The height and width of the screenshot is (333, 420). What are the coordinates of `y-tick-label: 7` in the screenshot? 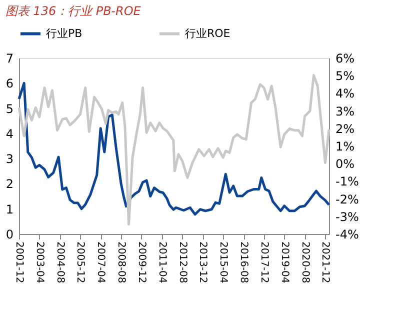 It's located at (10, 59).